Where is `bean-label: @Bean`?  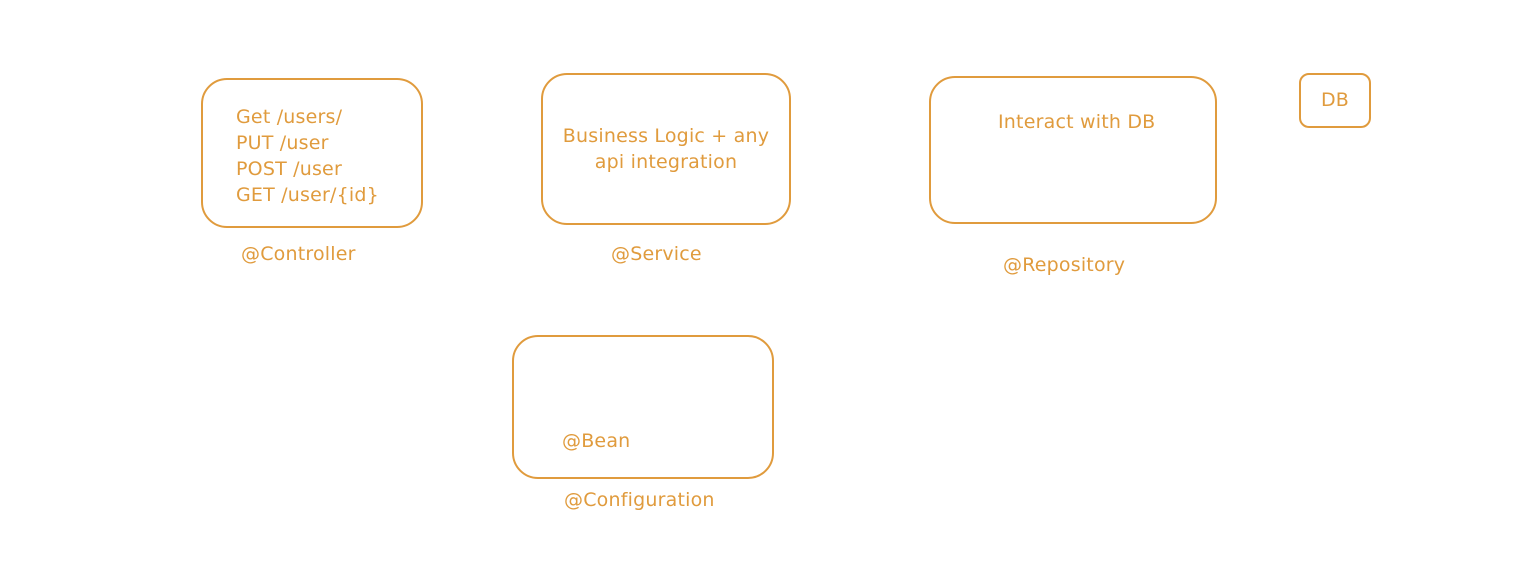 bean-label: @Bean is located at coordinates (596, 441).